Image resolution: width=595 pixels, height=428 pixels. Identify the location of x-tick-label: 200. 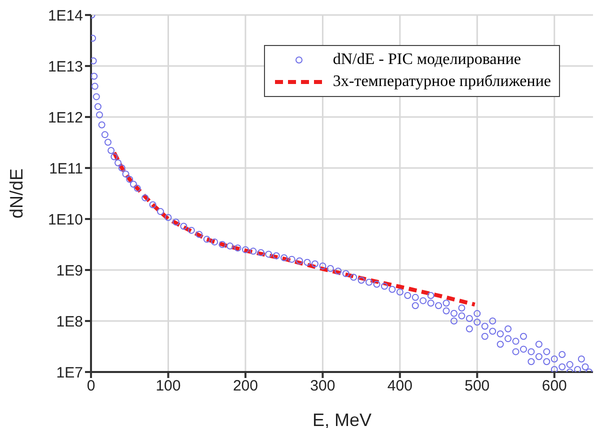
(245, 386).